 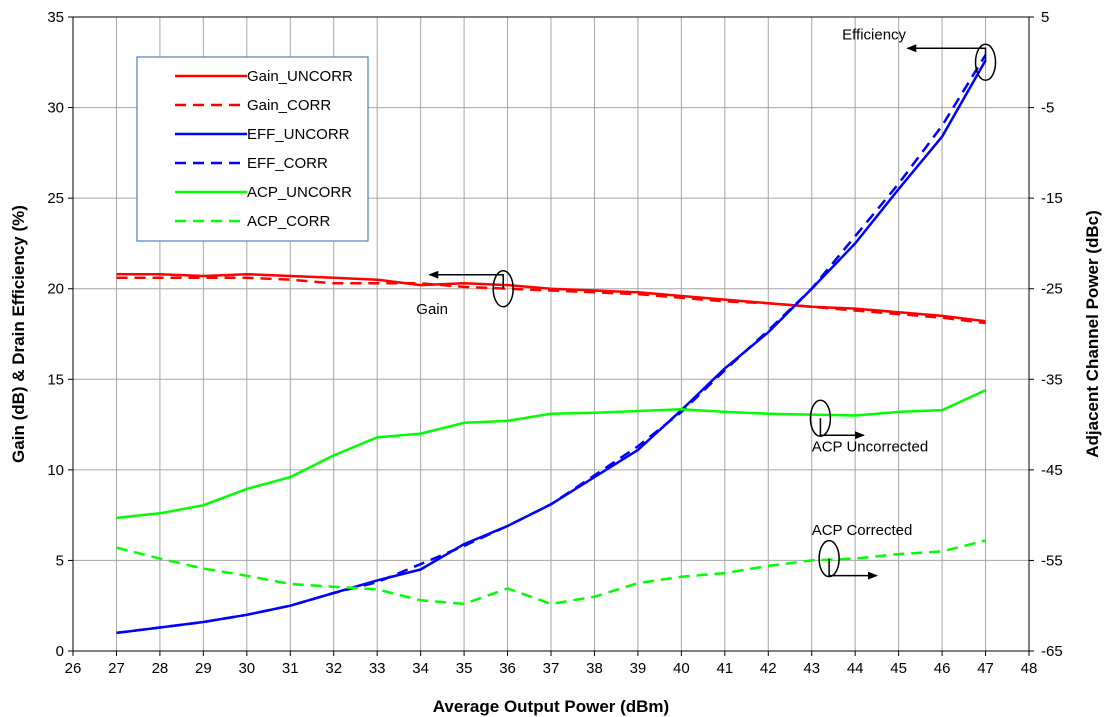 What do you see at coordinates (432, 309) in the screenshot?
I see `annotation-label: Gain` at bounding box center [432, 309].